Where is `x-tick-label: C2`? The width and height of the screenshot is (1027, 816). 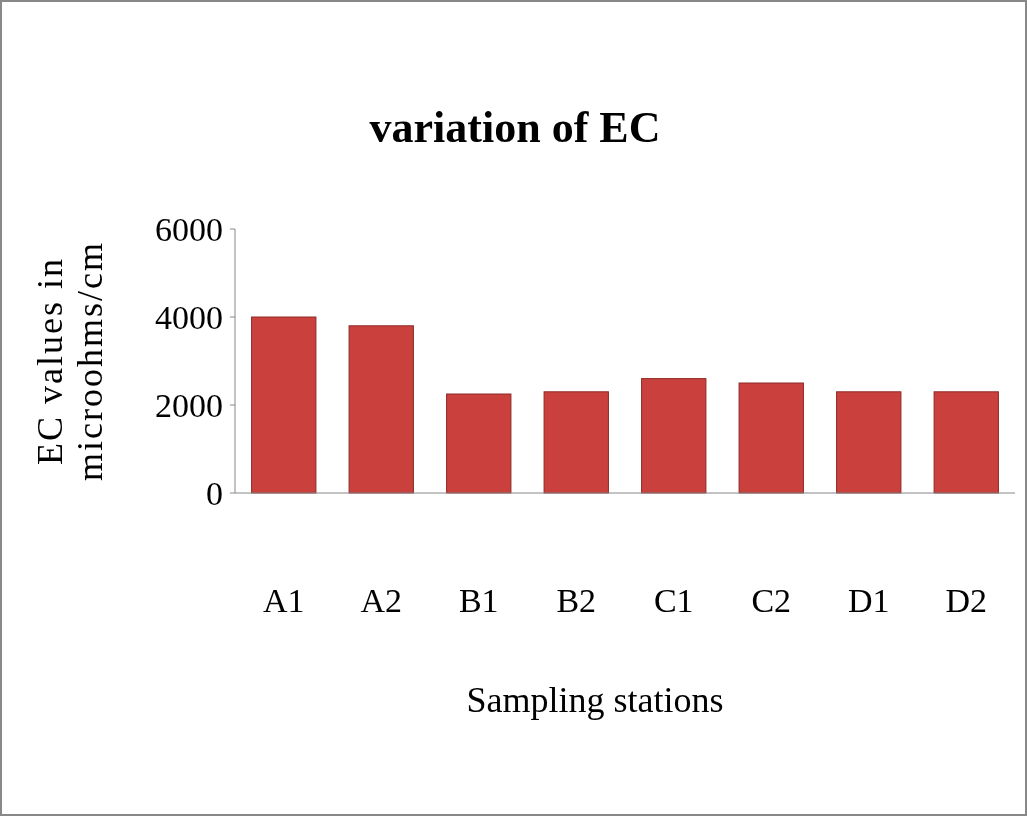
x-tick-label: C2 is located at coordinates (771, 600).